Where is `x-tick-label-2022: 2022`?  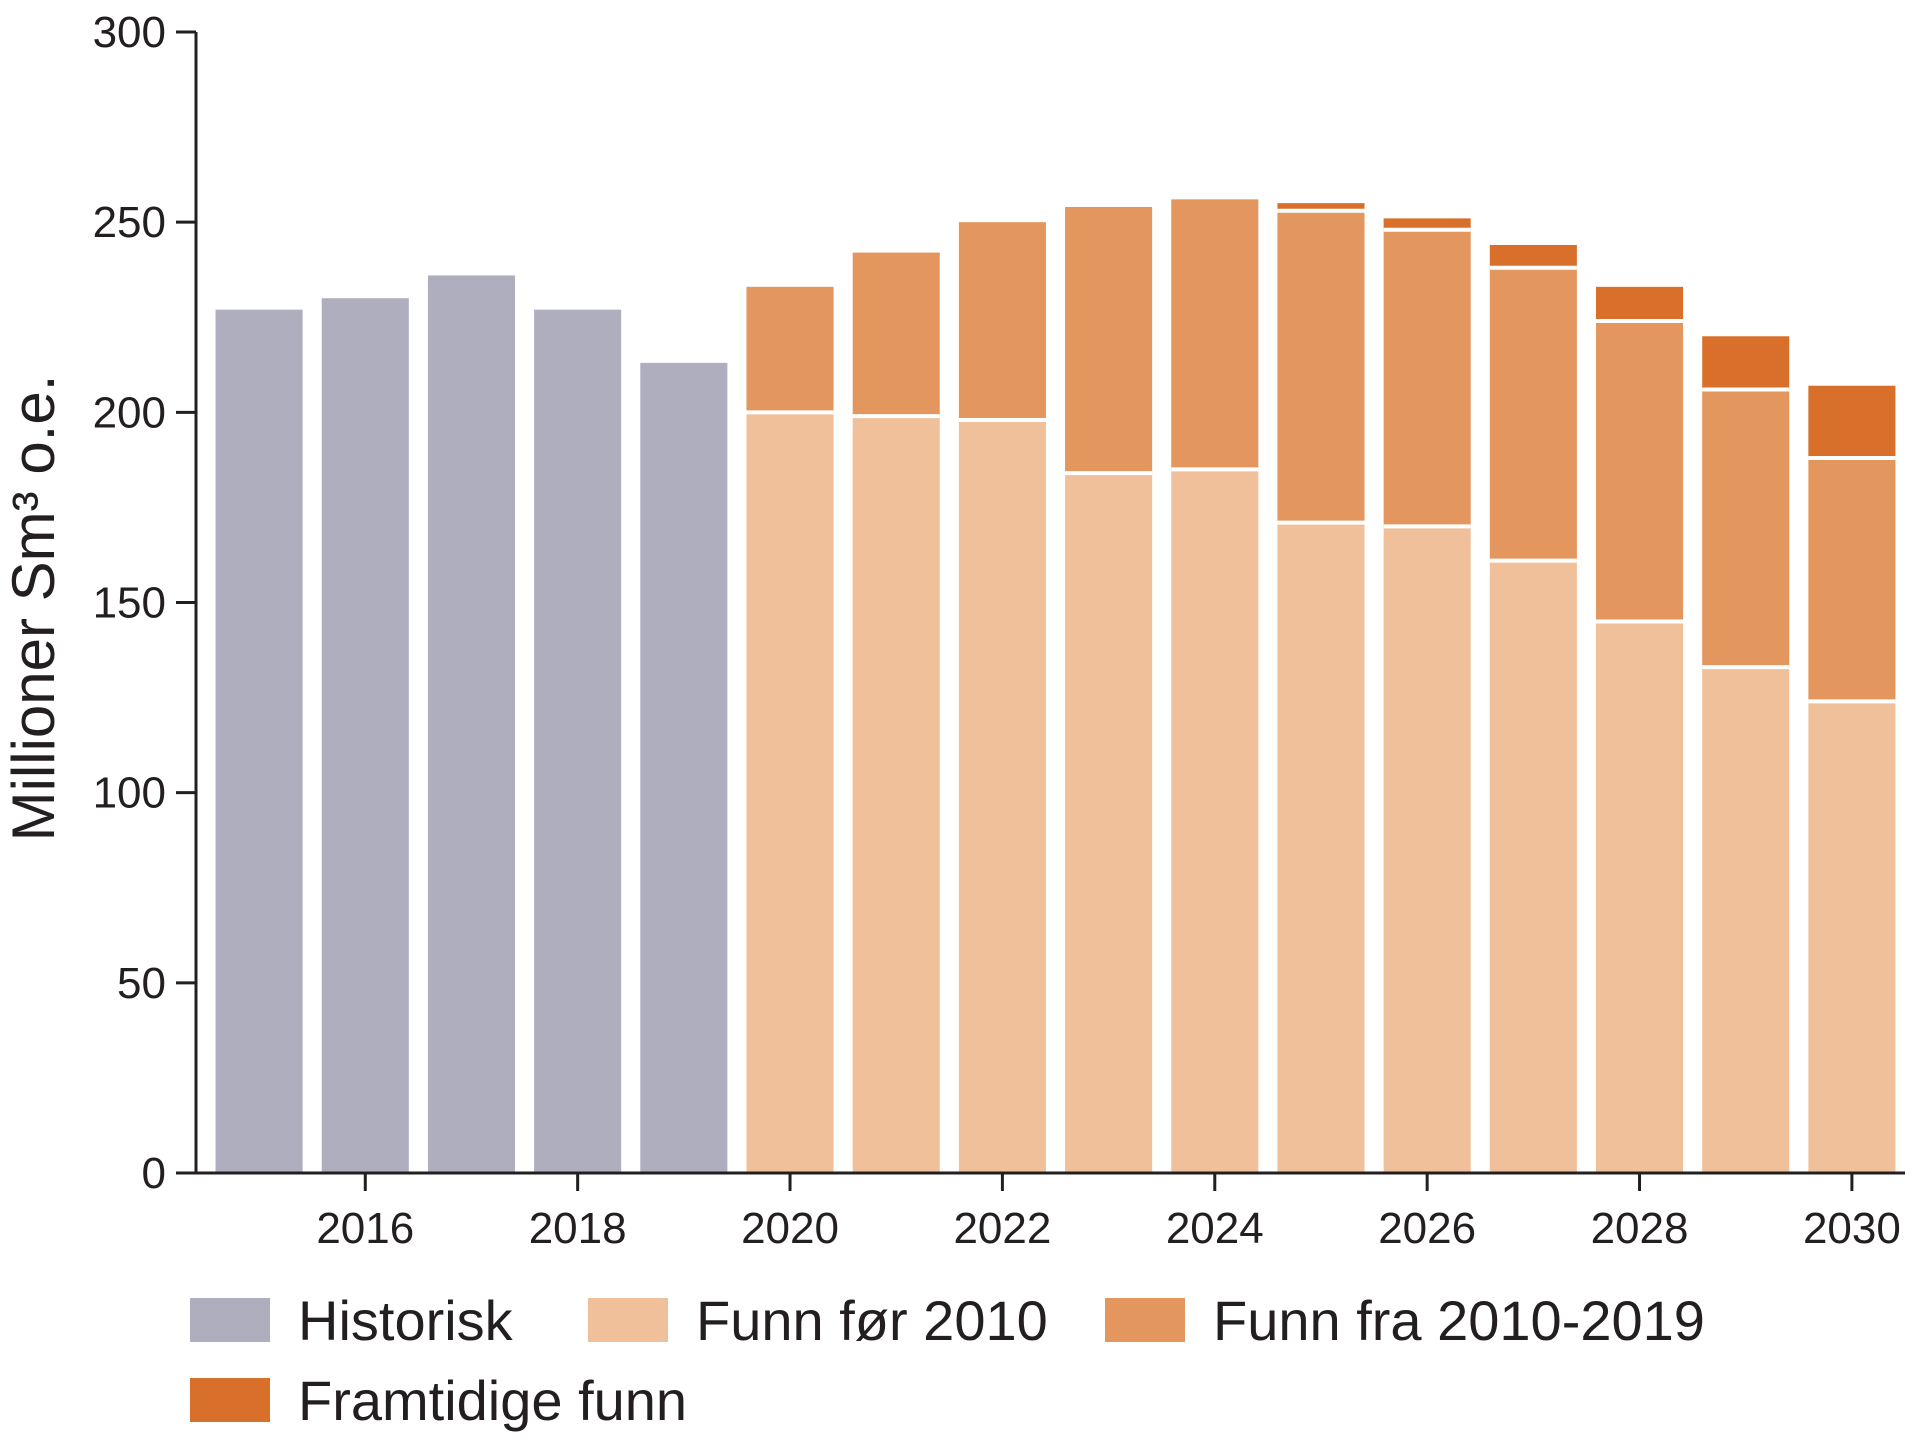
x-tick-label-2022: 2022 is located at coordinates (1002, 1228).